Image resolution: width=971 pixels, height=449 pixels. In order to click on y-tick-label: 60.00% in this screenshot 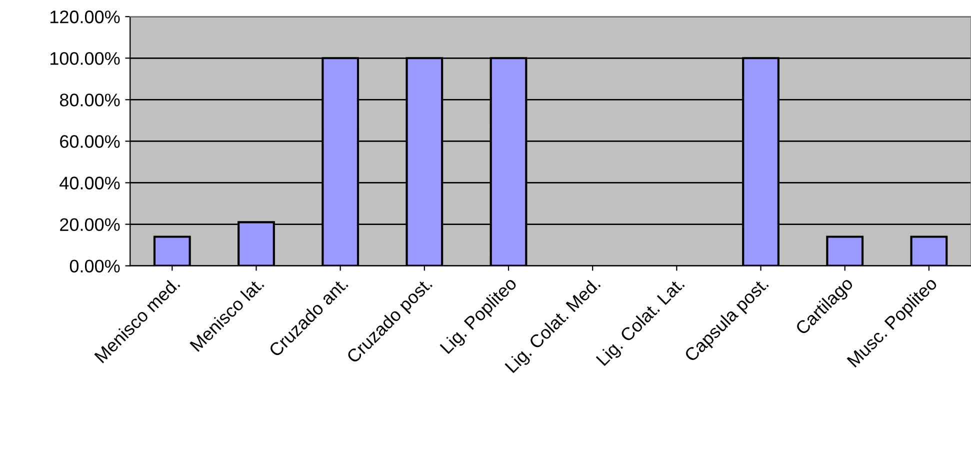, I will do `click(90, 141)`.